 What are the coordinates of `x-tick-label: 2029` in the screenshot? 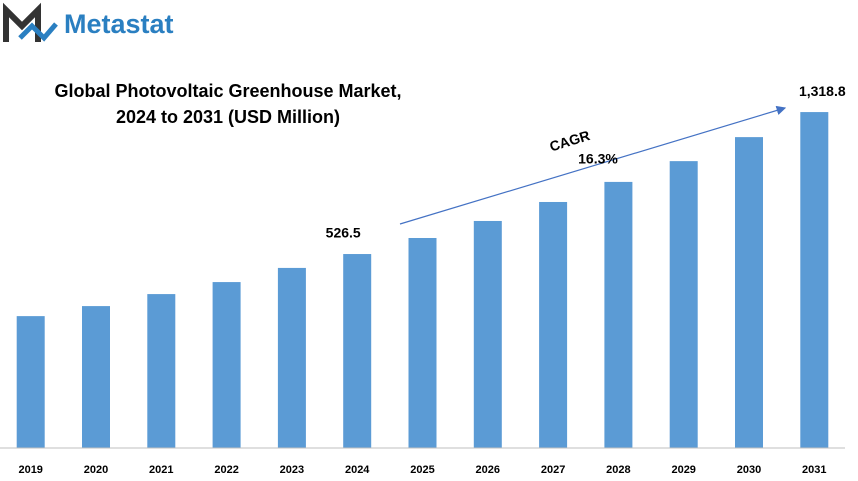 It's located at (683, 470).